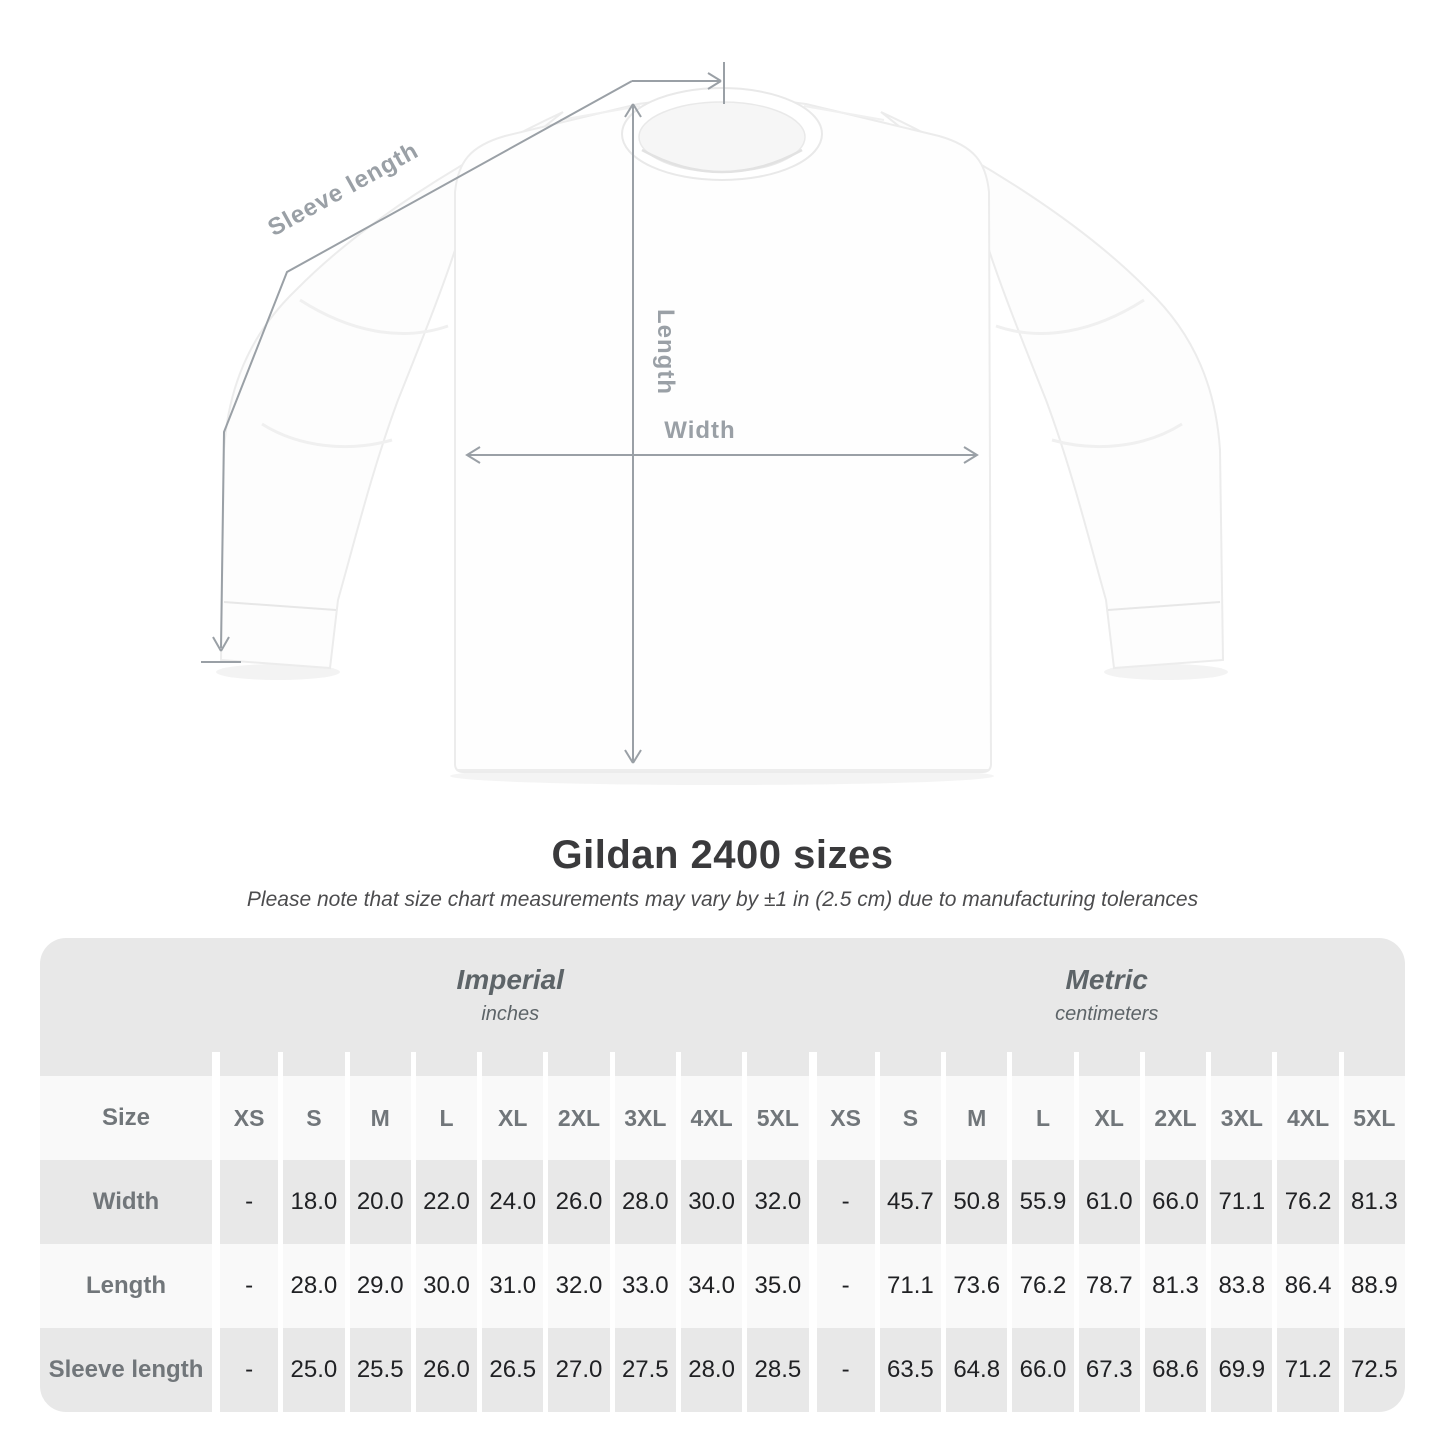 The height and width of the screenshot is (1445, 1445). Describe the element at coordinates (665, 352) in the screenshot. I see `length-label: Length` at that location.